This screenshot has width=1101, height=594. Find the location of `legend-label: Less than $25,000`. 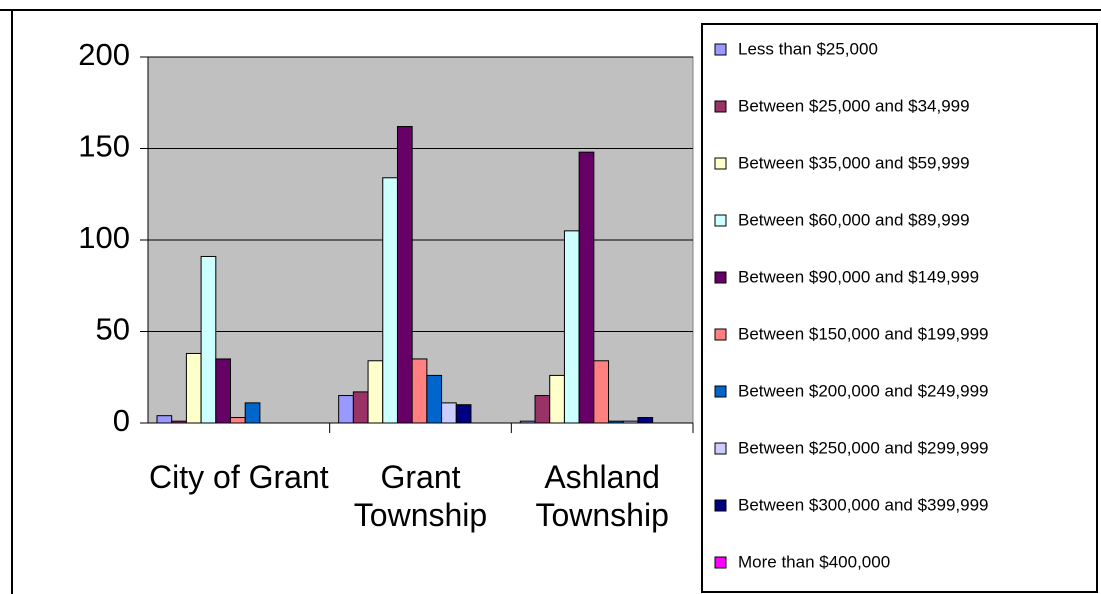

legend-label: Less than $25,000 is located at coordinates (808, 48).